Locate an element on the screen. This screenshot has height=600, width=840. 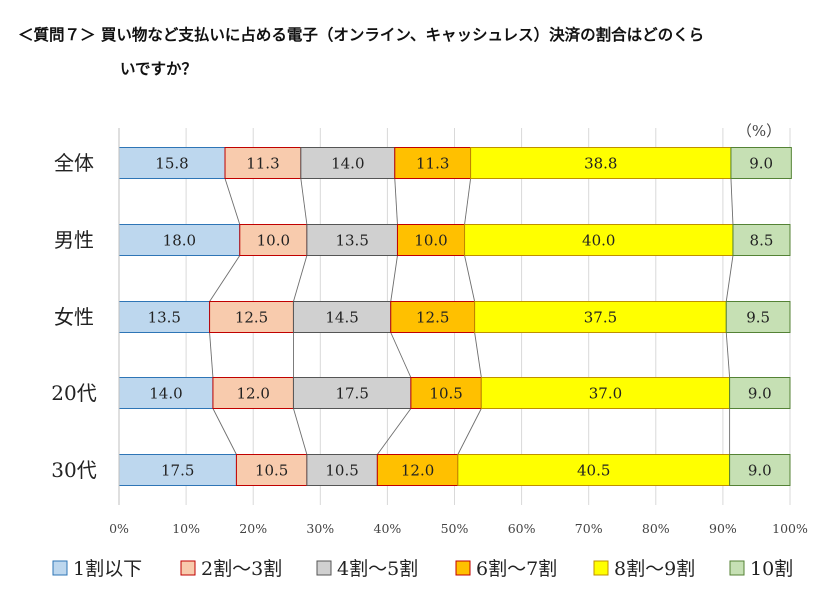
data-label: 37.0 is located at coordinates (605, 394).